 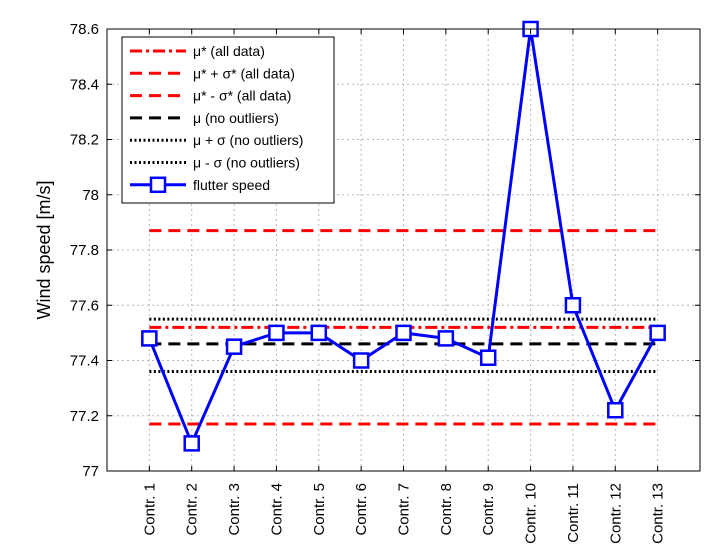 What do you see at coordinates (248, 140) in the screenshot?
I see `legend-label-4: μ + σ (no outliers)` at bounding box center [248, 140].